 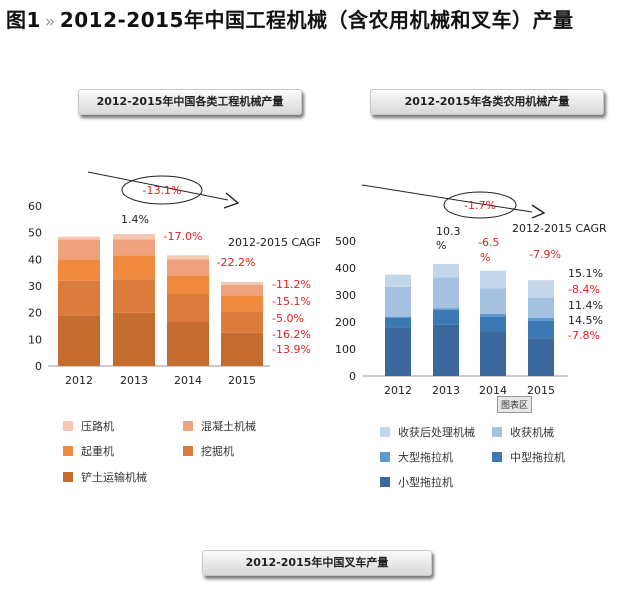 What do you see at coordinates (448, 231) in the screenshot?
I see `yoy-growth-label: 10.3` at bounding box center [448, 231].